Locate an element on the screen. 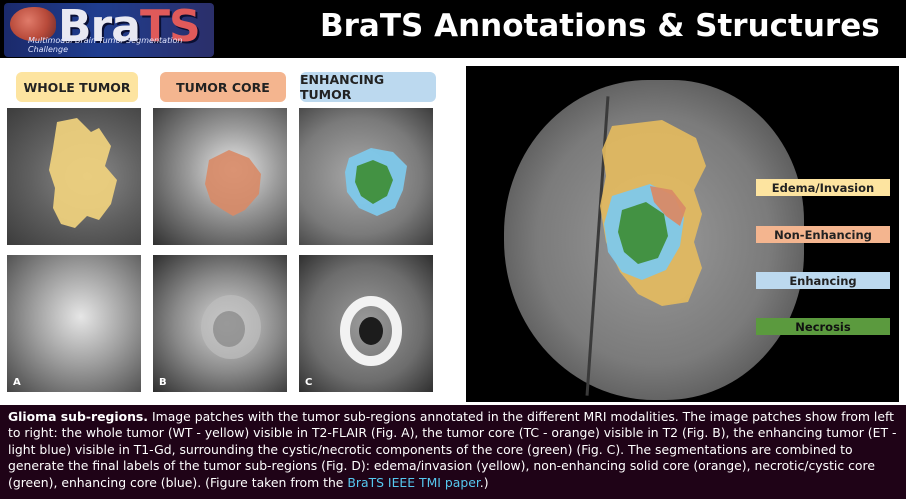  legend-non-enhancing: Non-Enhancing is located at coordinates (823, 234).